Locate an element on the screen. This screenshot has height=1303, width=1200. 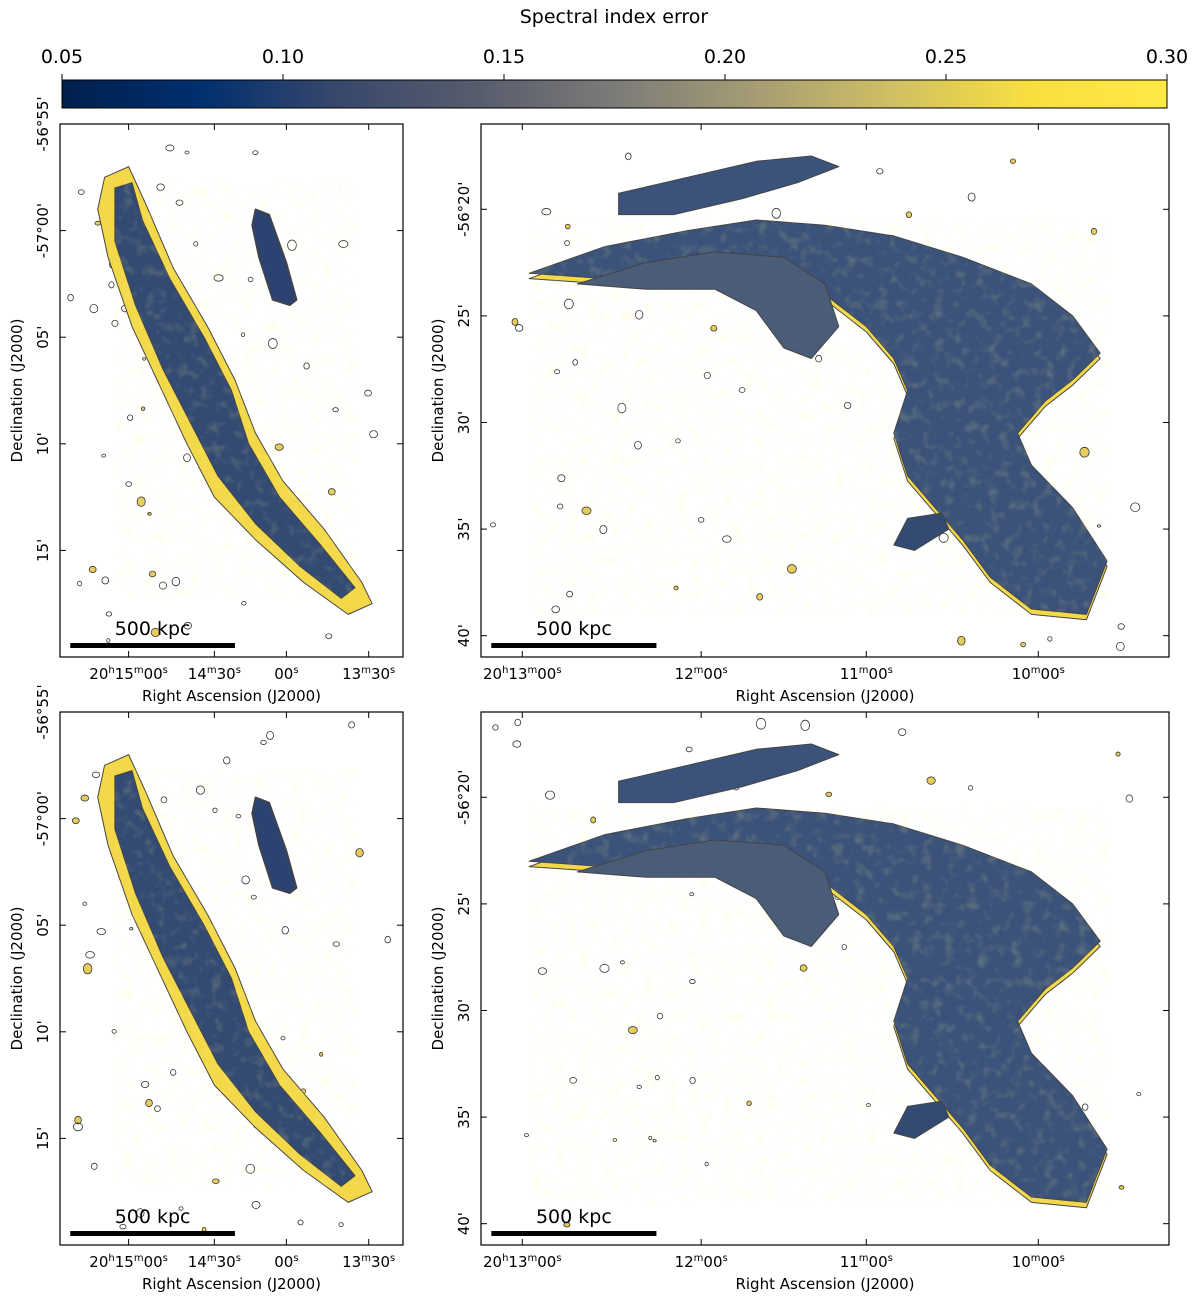
x-tick-label: 10m00s is located at coordinates (1038, 1262).